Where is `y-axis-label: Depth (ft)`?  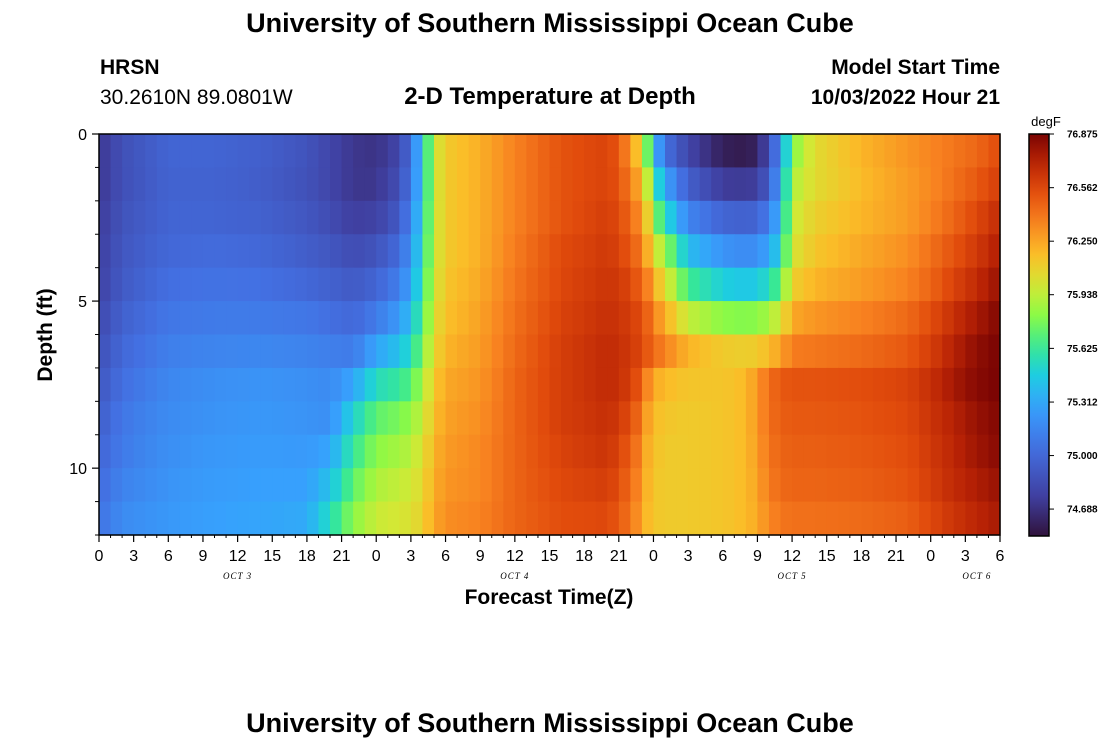
y-axis-label: Depth (ft) is located at coordinates (45, 334).